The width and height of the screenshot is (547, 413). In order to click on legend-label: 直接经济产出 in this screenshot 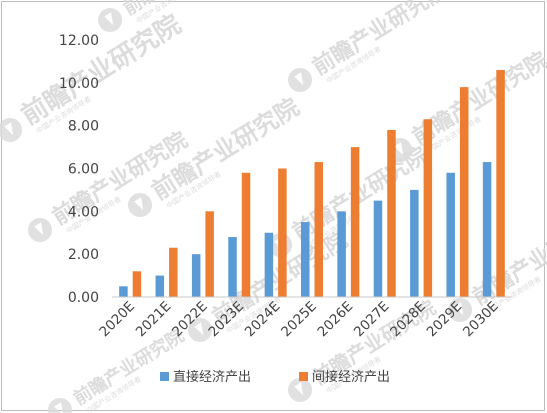, I will do `click(212, 377)`.